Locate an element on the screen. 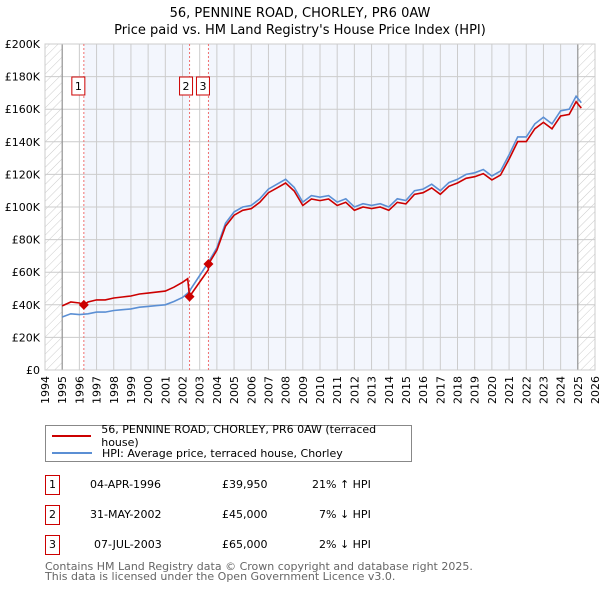  x-tick-label: 1996 is located at coordinates (79, 390).